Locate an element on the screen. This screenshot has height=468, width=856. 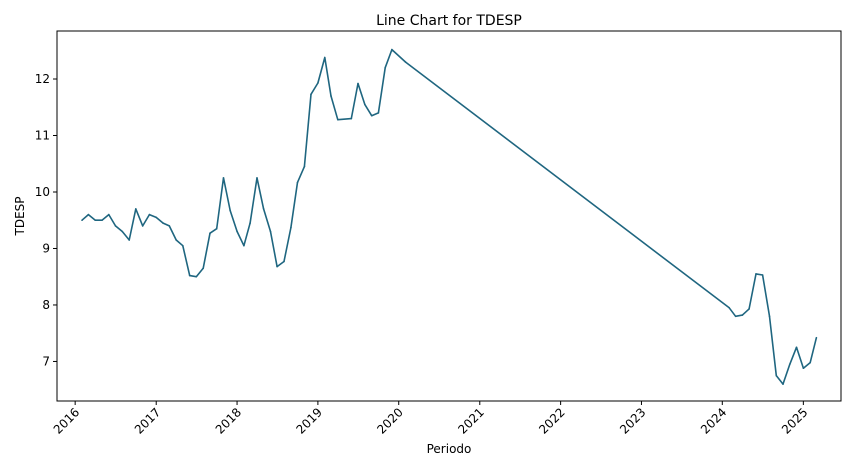
x-tick-label: 2016 is located at coordinates (66, 420).